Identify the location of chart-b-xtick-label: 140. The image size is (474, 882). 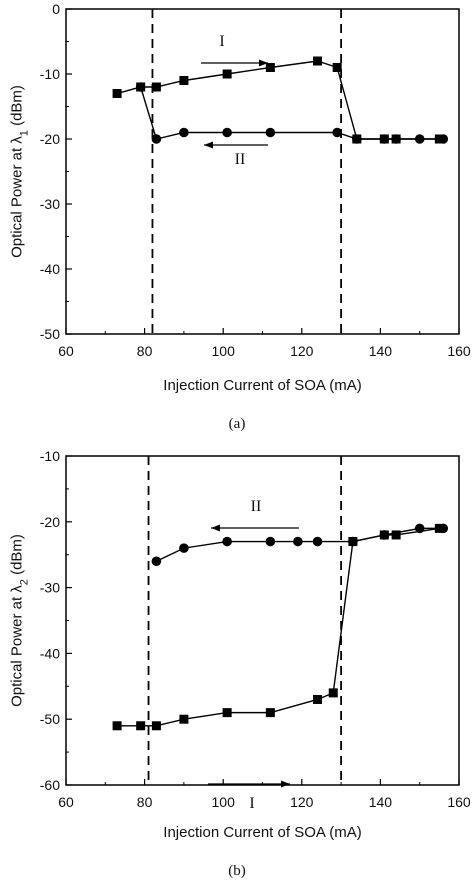
(381, 802).